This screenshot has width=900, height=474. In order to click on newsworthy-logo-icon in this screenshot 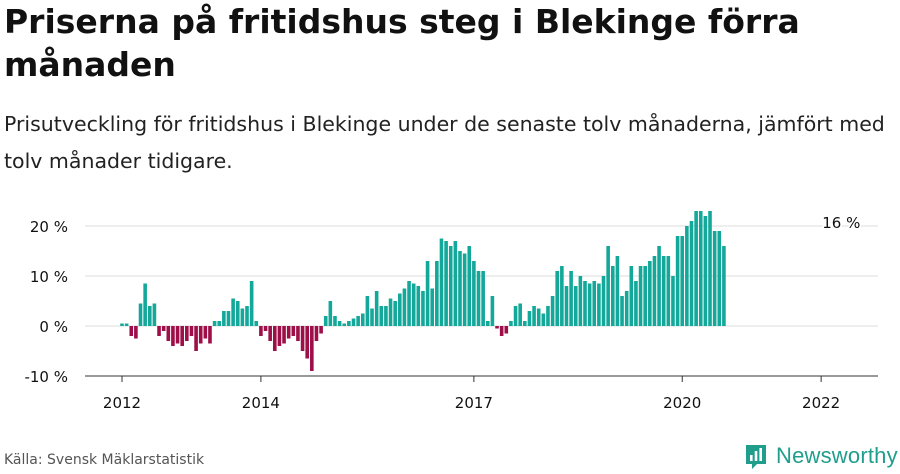, I will do `click(756, 457)`.